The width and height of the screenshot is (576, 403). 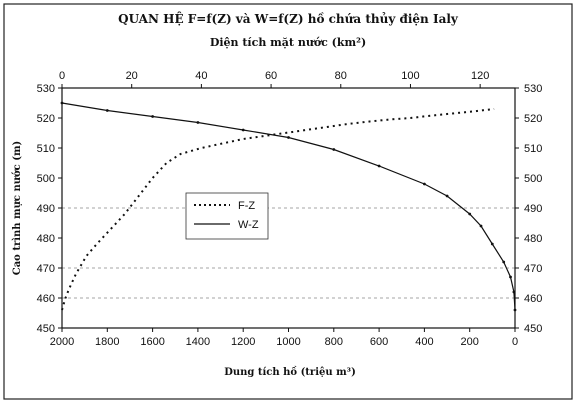 What do you see at coordinates (46, 239) in the screenshot?
I see `left-tick-label: 480` at bounding box center [46, 239].